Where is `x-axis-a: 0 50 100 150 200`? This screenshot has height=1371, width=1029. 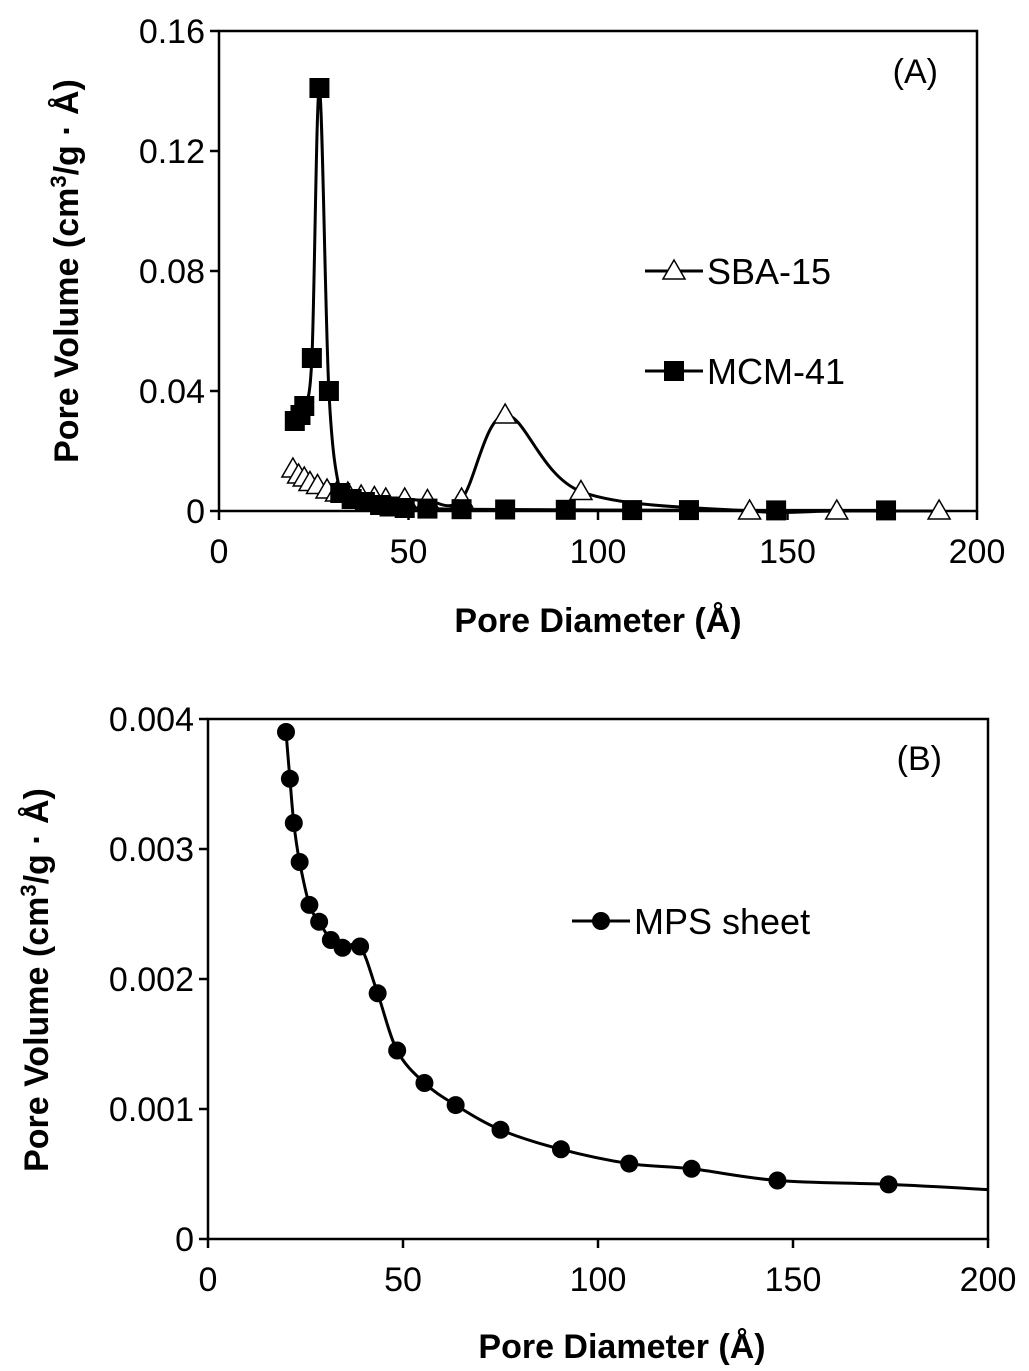
x-axis-a: 0 50 100 150 200 is located at coordinates (608, 541).